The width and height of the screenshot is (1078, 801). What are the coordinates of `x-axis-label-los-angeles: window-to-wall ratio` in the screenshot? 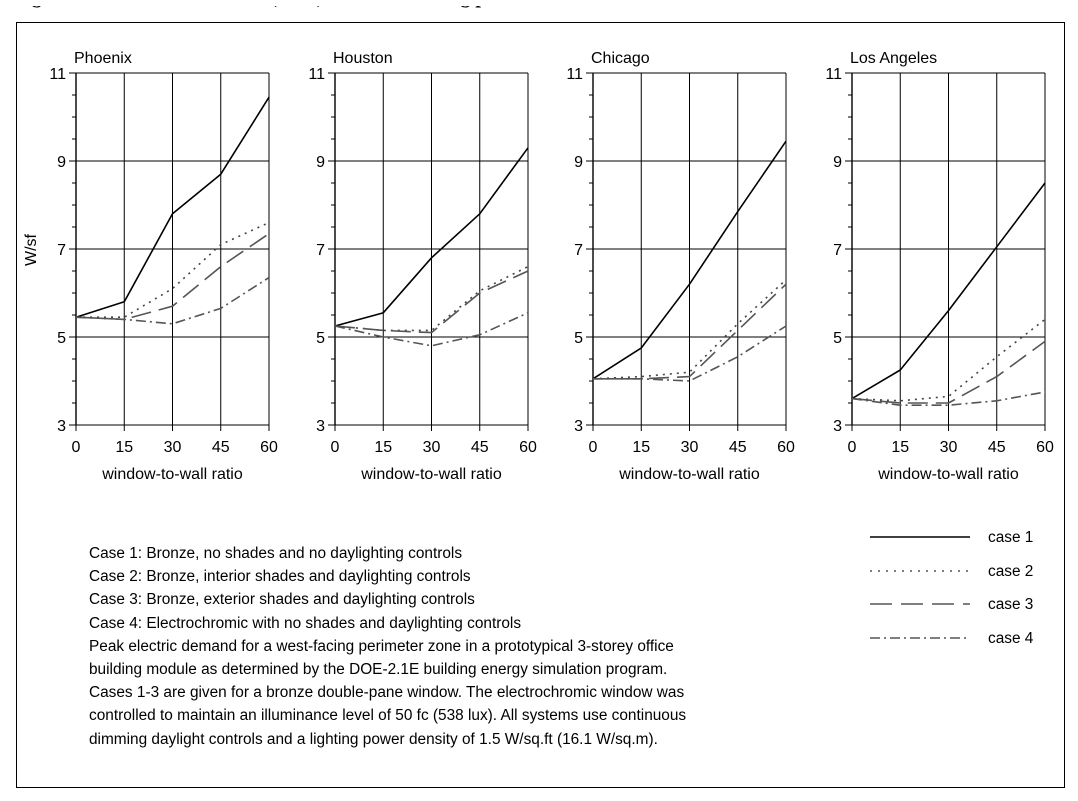 It's located at (948, 474).